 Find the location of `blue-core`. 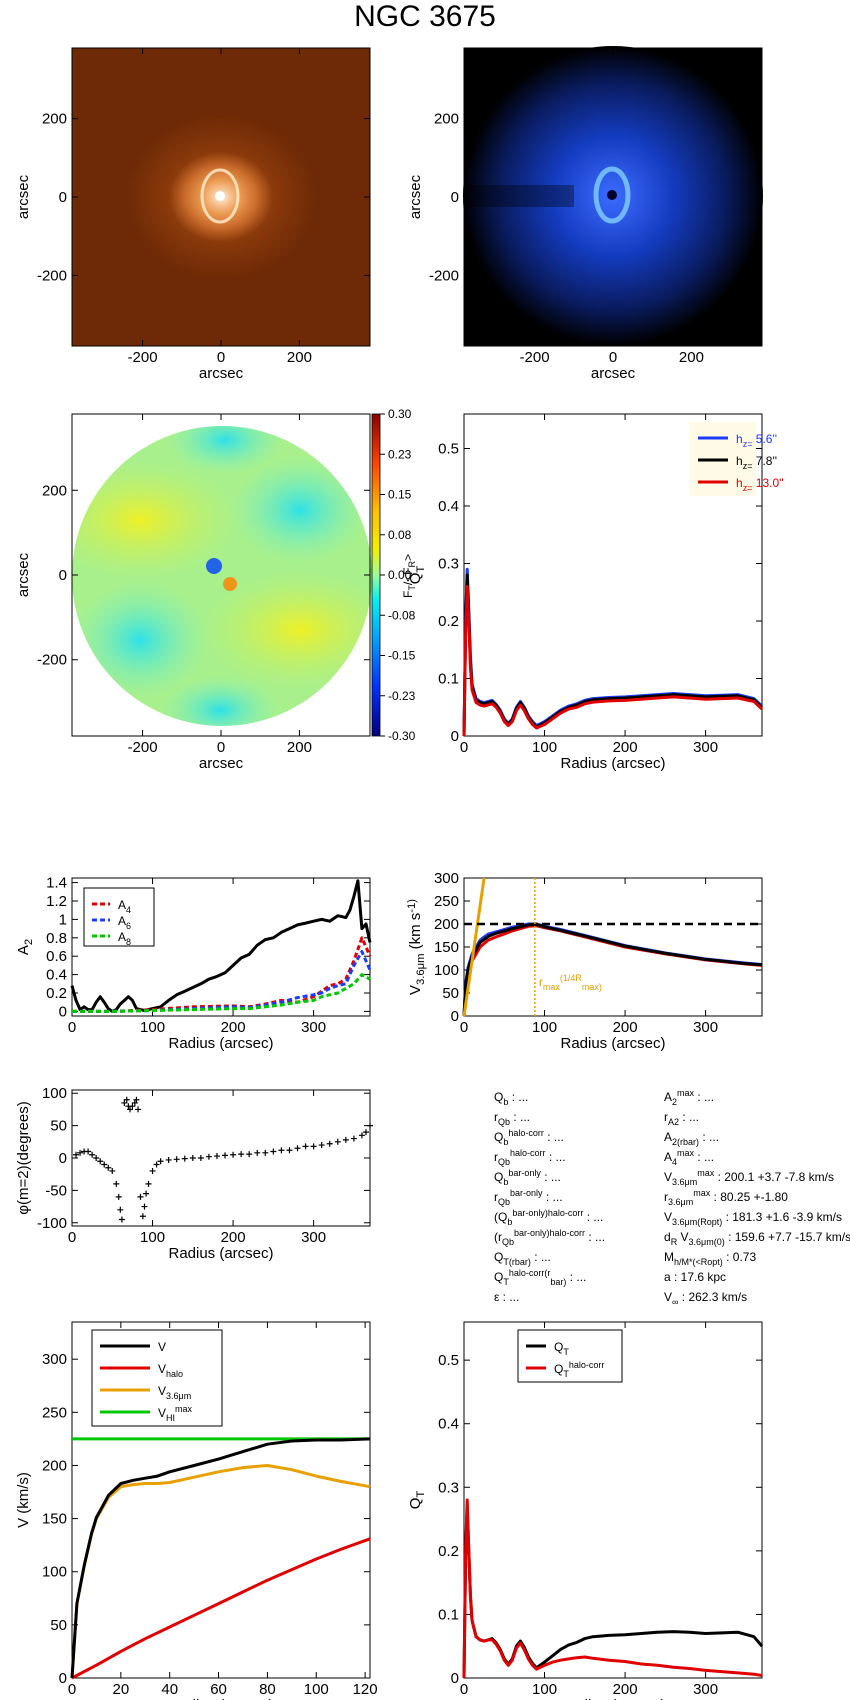

blue-core is located at coordinates (612, 195).